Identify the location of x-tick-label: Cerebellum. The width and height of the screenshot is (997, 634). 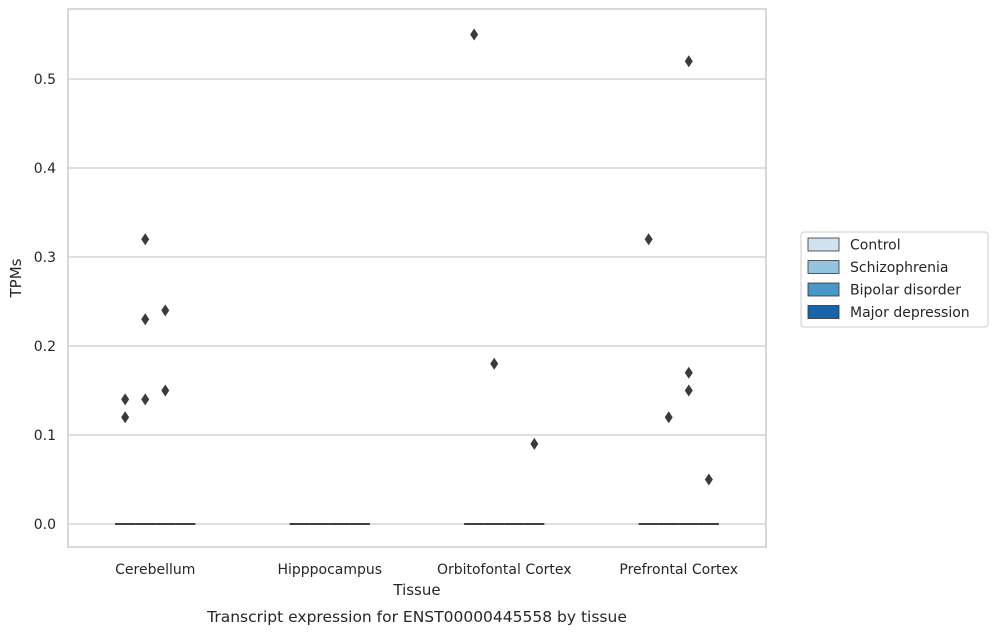
(155, 570).